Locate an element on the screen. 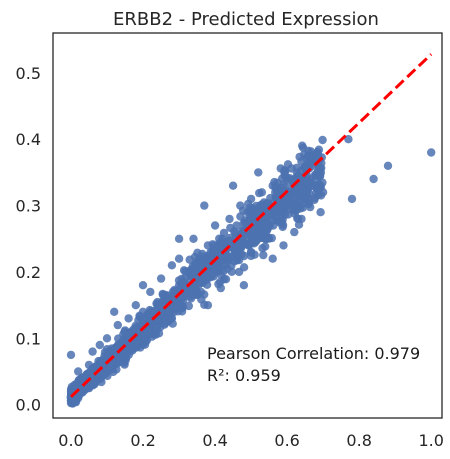 The image size is (450, 459). pearson-annotation: Pearson Correlation: 0.979 is located at coordinates (313, 353).